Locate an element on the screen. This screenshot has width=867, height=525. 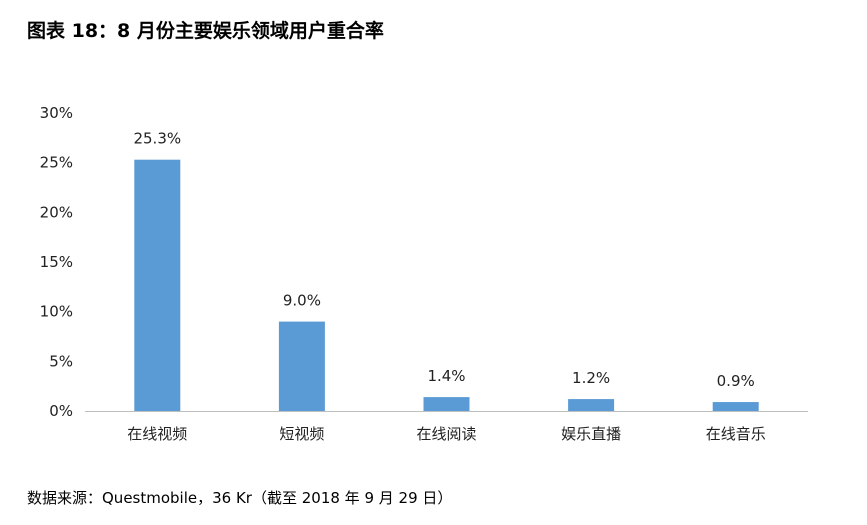
x-tick-label: 在线阅读 is located at coordinates (446, 434).